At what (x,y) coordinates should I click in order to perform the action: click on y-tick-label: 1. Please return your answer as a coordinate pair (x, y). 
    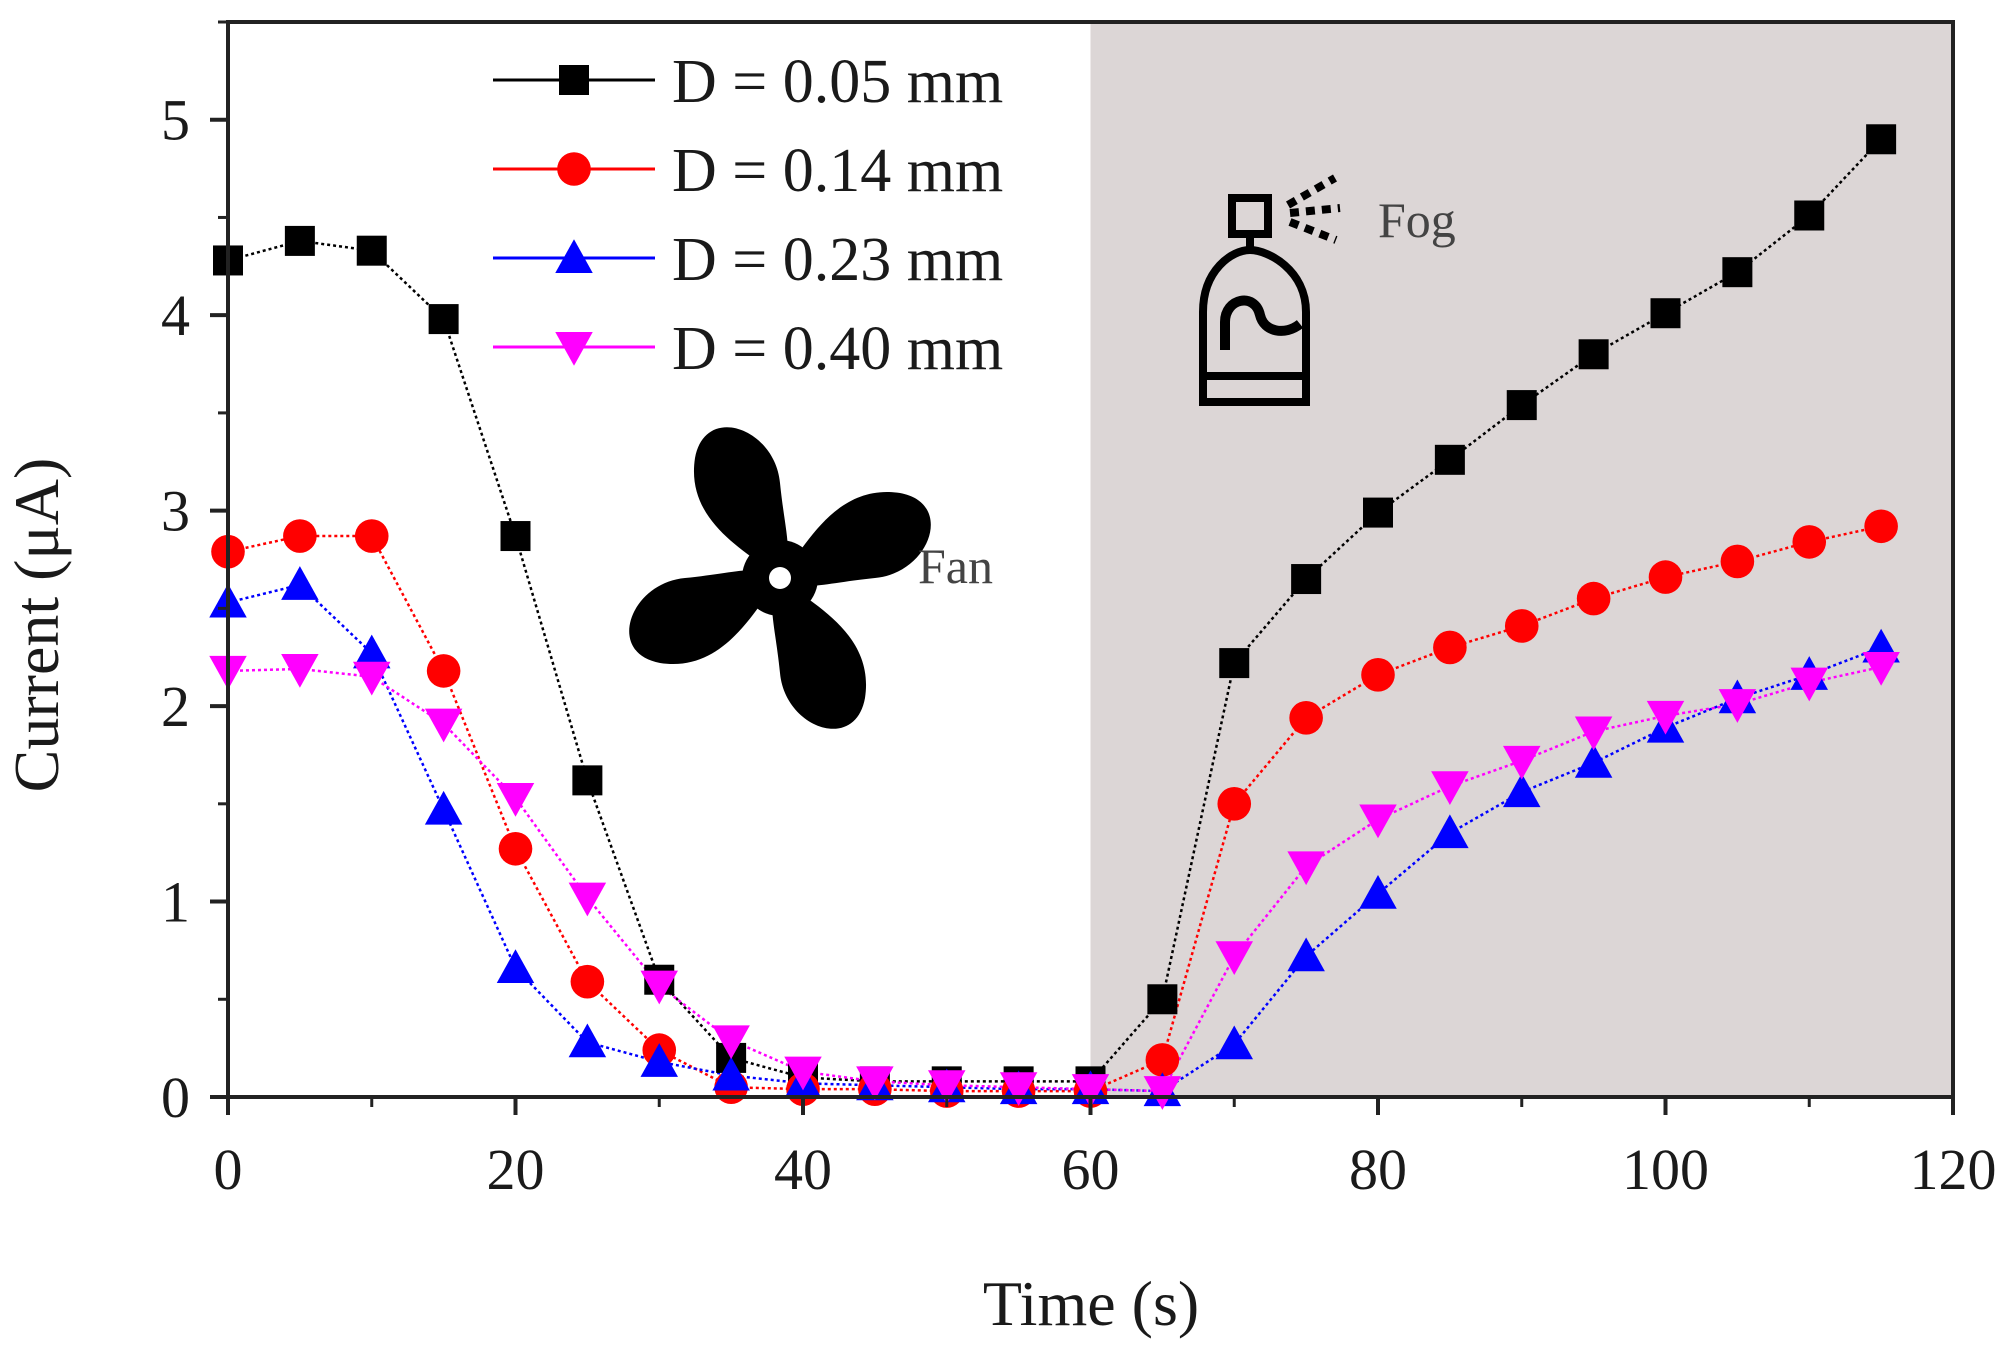
    Looking at the image, I should click on (175, 902).